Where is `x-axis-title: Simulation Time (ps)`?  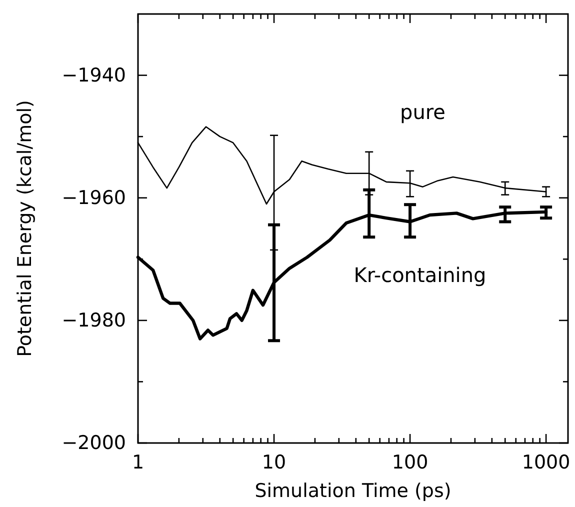
x-axis-title: Simulation Time (ps) is located at coordinates (353, 491).